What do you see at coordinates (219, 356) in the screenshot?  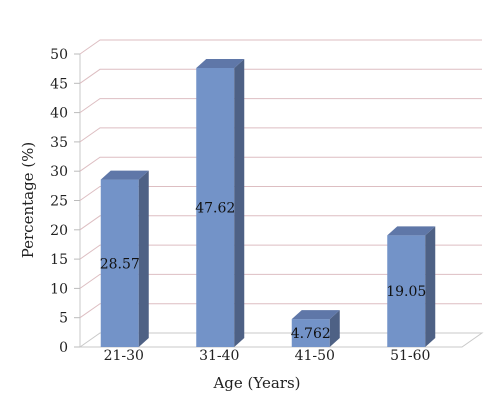 I see `x-tick-label: 31-40` at bounding box center [219, 356].